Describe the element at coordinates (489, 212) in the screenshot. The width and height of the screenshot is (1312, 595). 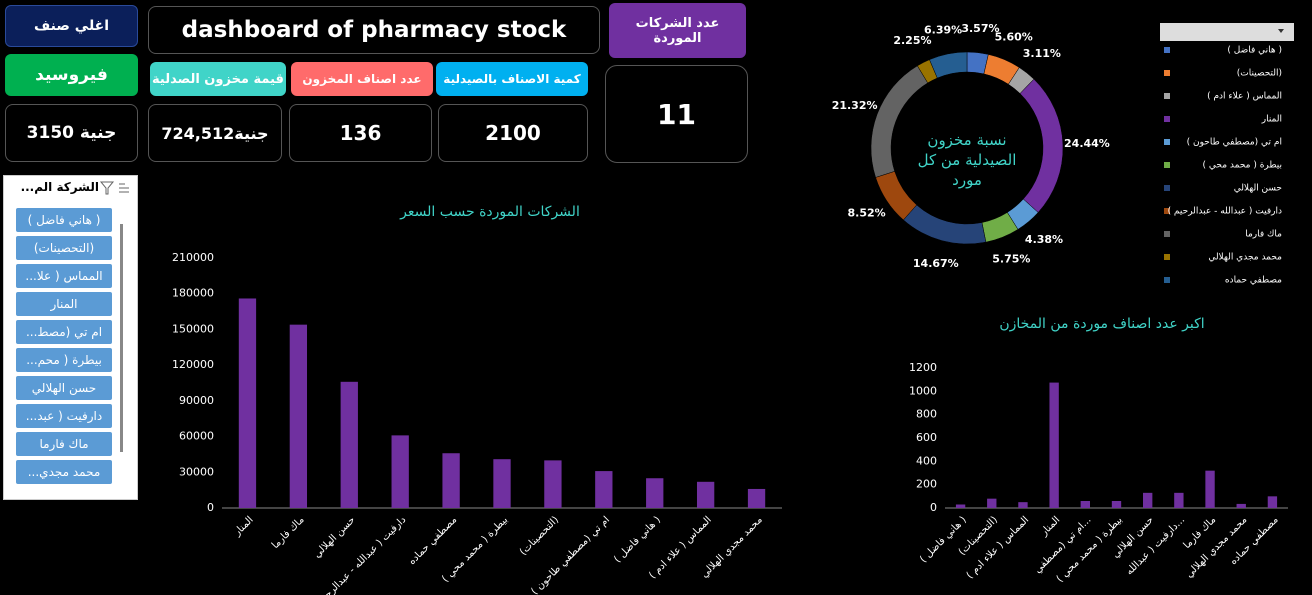
I see `chart-title: الشركات الموردة حسب السعر` at that location.